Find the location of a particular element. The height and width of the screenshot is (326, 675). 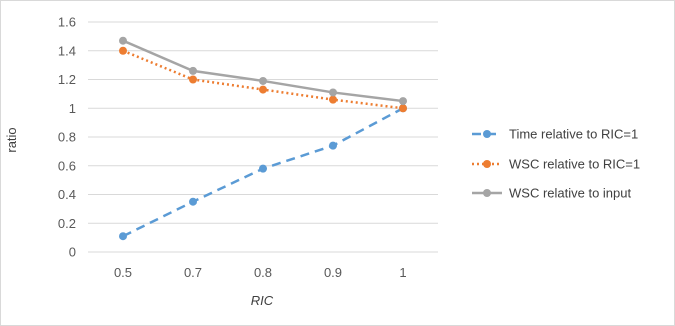

legend-item: WSC relative to RIC=1 is located at coordinates (556, 164).